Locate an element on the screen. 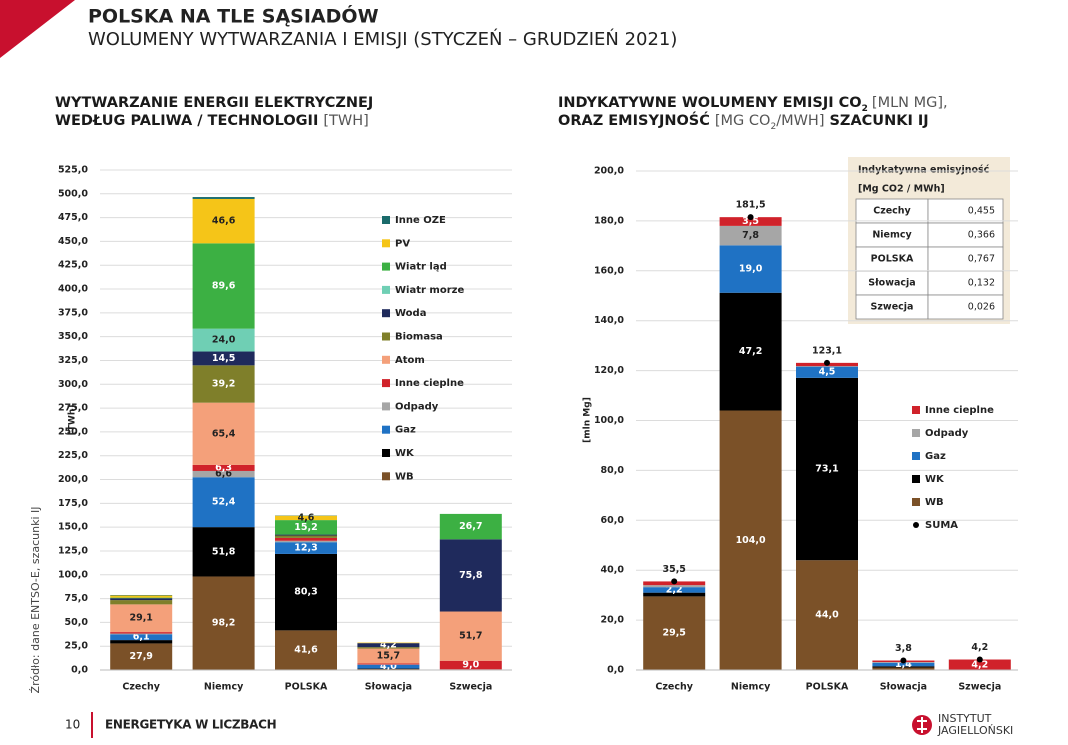  data-label: 4,5 is located at coordinates (827, 372).